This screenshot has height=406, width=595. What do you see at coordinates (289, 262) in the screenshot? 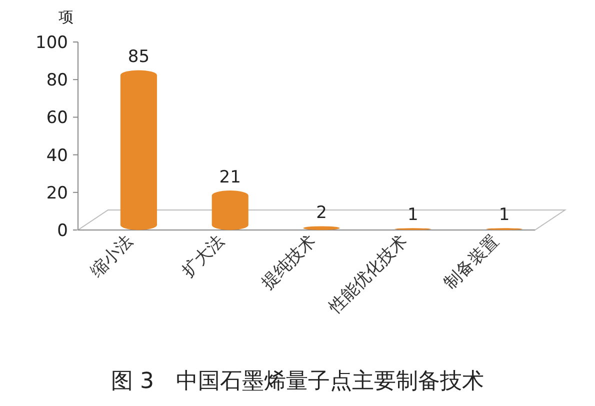
I see `x-tick-label: 提纯技术` at bounding box center [289, 262].